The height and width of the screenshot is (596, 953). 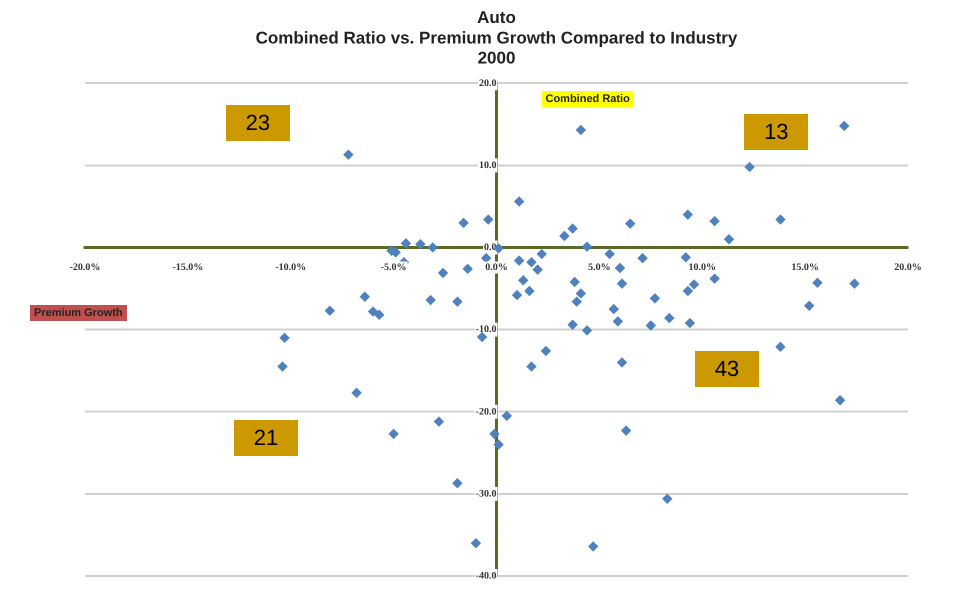 What do you see at coordinates (258, 122) in the screenshot?
I see `annotation: 23` at bounding box center [258, 122].